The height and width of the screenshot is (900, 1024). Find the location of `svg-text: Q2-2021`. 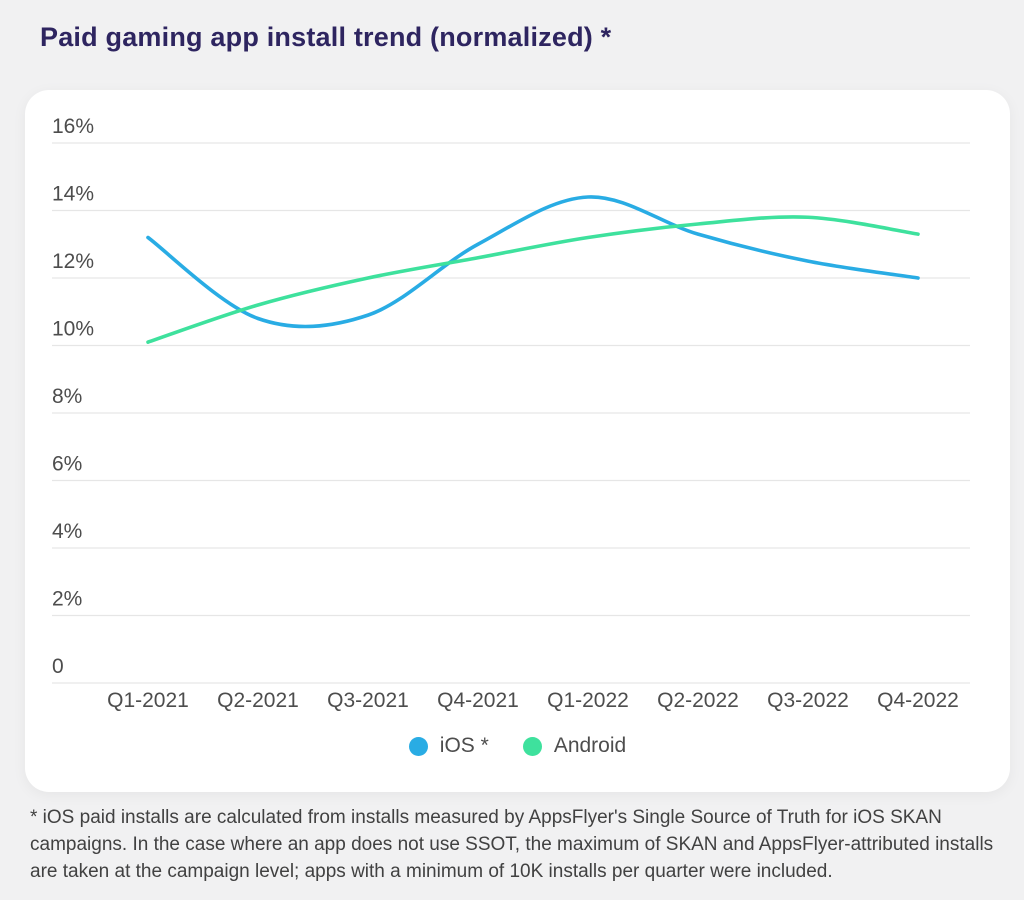

svg-text: Q2-2021 is located at coordinates (258, 700).